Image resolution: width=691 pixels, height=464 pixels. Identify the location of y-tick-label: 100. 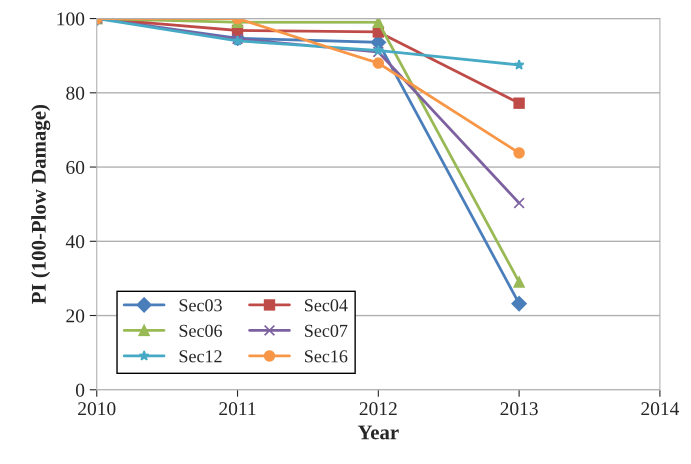
(70, 19).